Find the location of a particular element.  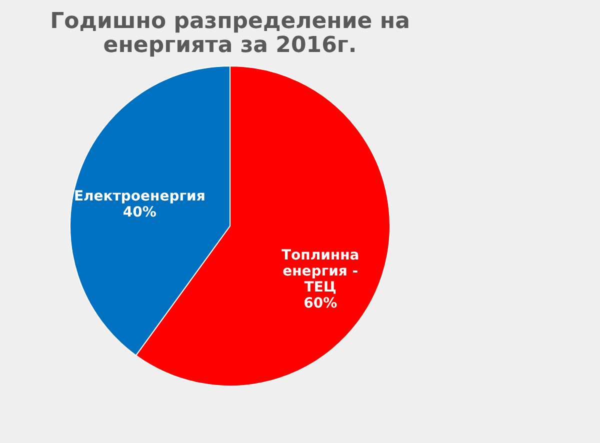

chart-title: Годишно разпределение на енергията за 2016г. is located at coordinates (230, 33).